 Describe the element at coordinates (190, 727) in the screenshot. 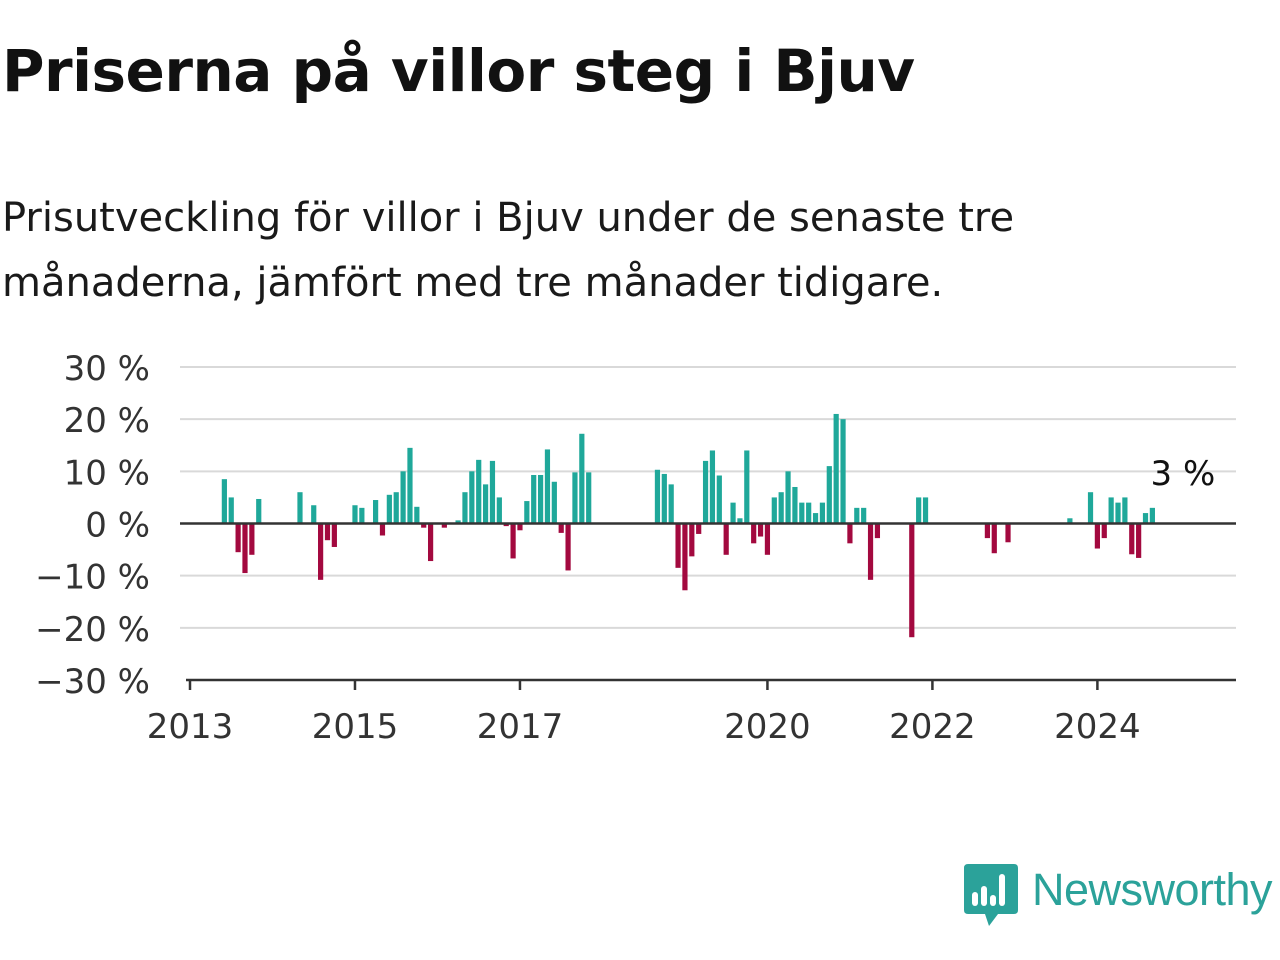

I see `x-tick-label: 2013` at that location.